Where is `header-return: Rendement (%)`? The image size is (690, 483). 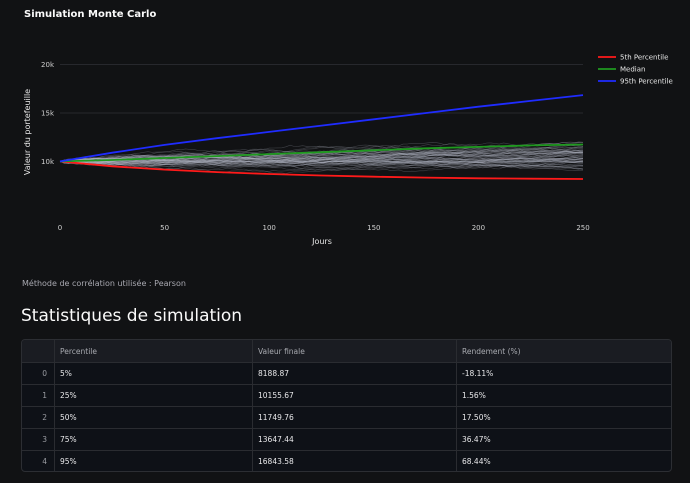
header-return: Rendement (%) is located at coordinates (563, 351).